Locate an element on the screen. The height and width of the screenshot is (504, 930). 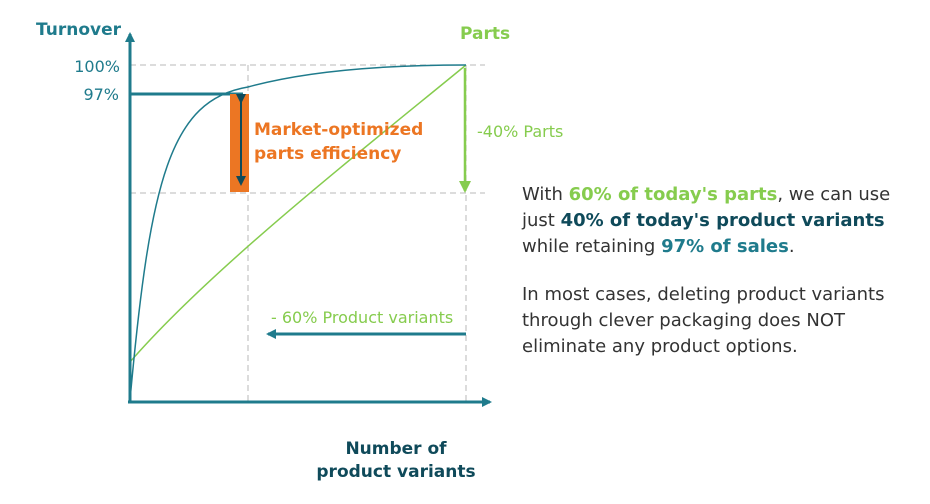
x-axis-title-line1: Number of is located at coordinates (396, 449).